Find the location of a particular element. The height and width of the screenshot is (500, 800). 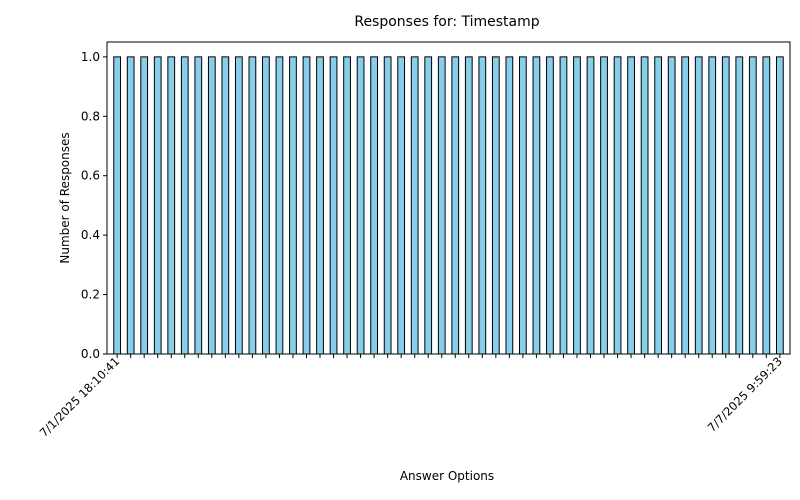

x-axis-label: Answer Options is located at coordinates (447, 476).